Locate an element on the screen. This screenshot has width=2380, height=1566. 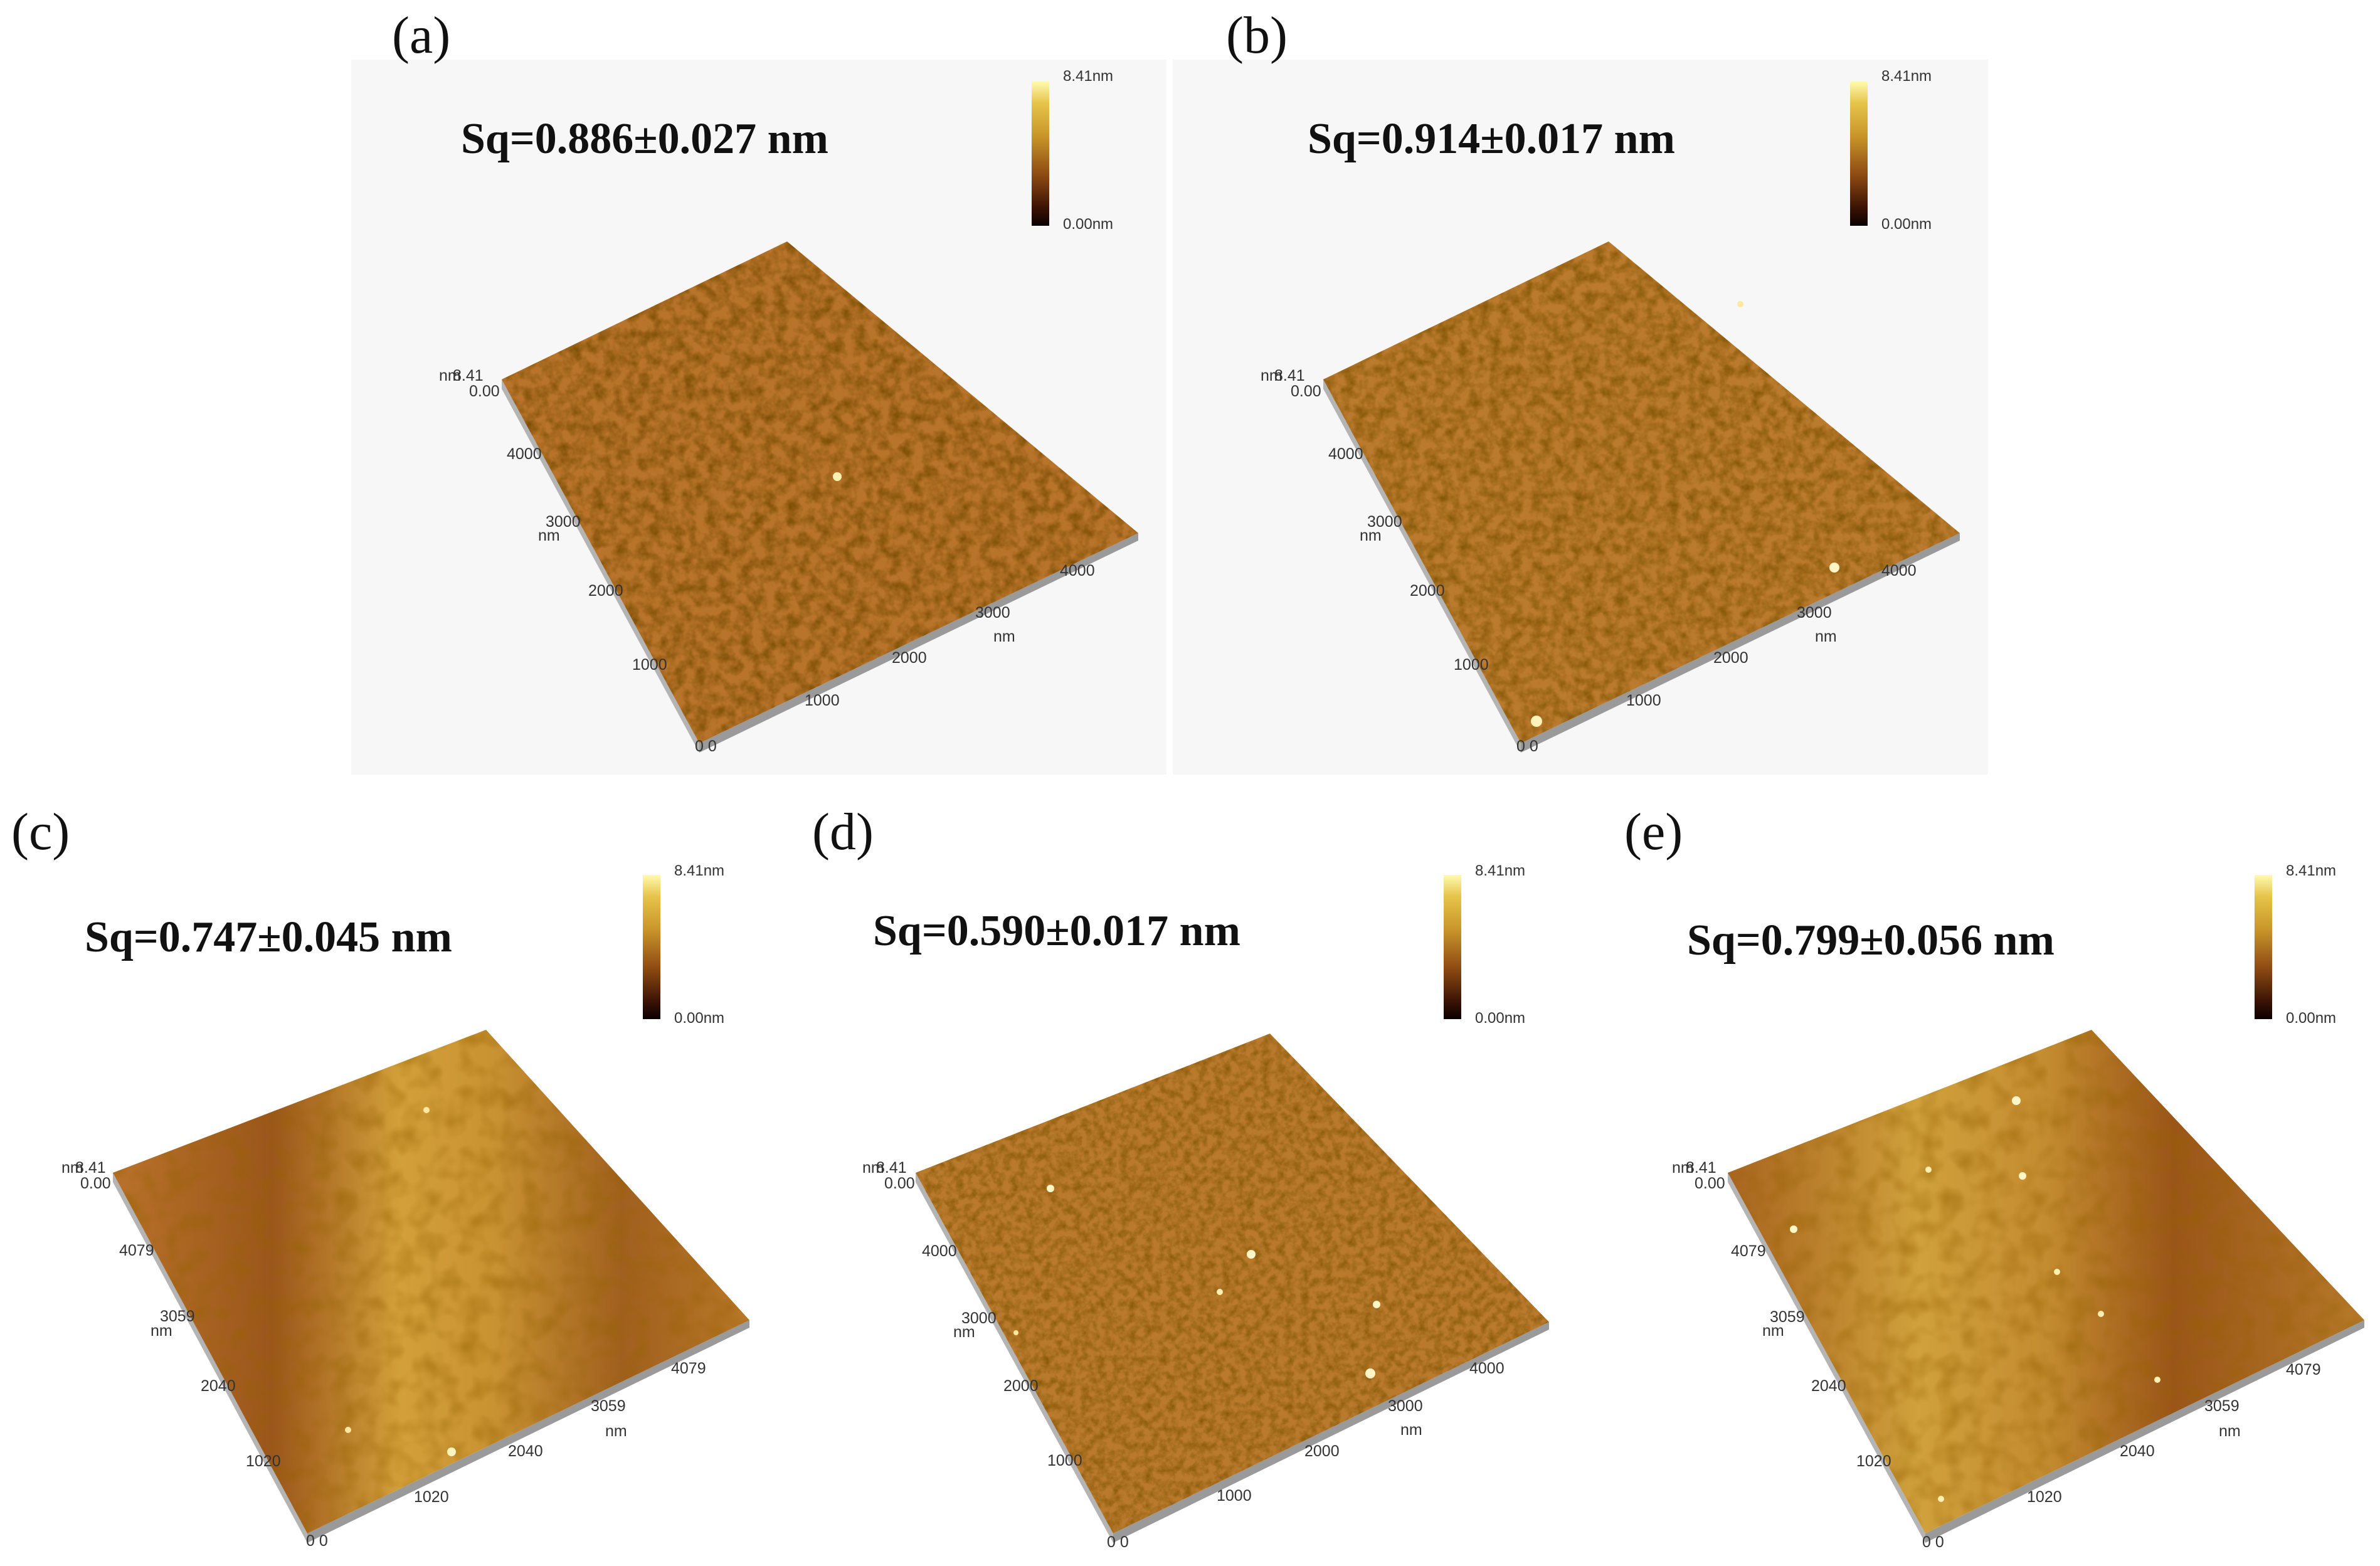
sq-roughness-value: Sq=0.914±0.017 nm is located at coordinates (1491, 139).